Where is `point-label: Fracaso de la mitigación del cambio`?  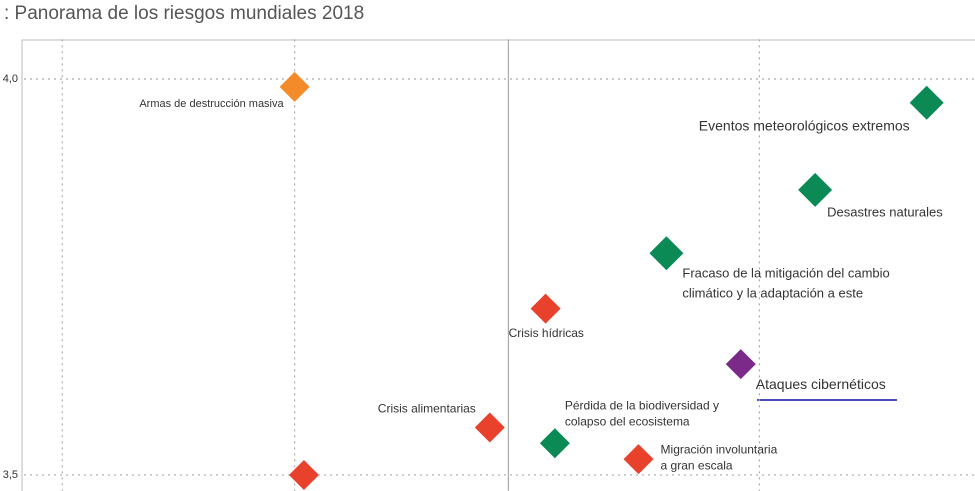
point-label: Fracaso de la mitigación del cambio is located at coordinates (785, 273).